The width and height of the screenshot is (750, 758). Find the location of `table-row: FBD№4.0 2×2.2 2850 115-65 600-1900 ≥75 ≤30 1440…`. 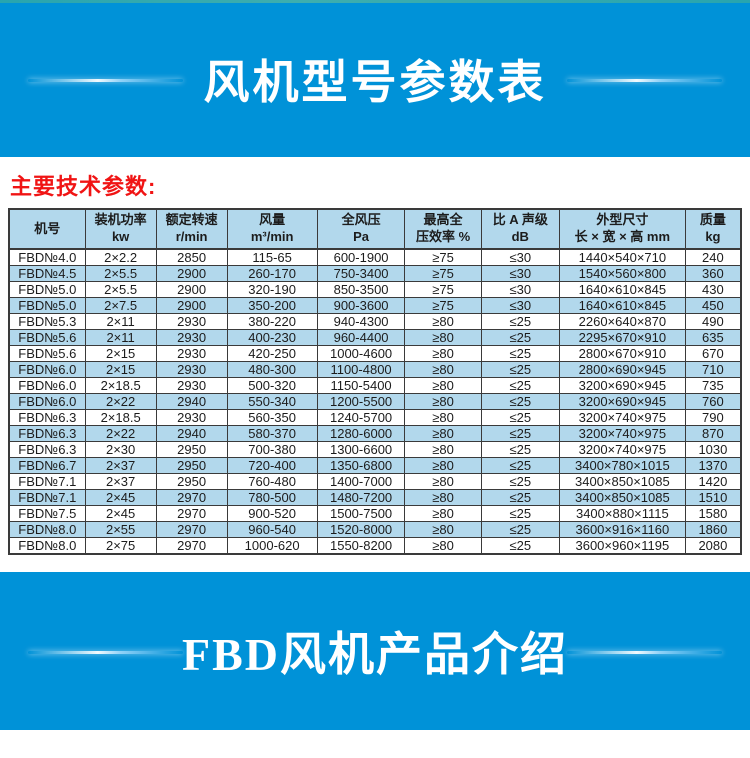

table-row: FBD№4.0 2×2.2 2850 115-65 600-1900 ≥75 ≤30 1440… is located at coordinates (375, 257).